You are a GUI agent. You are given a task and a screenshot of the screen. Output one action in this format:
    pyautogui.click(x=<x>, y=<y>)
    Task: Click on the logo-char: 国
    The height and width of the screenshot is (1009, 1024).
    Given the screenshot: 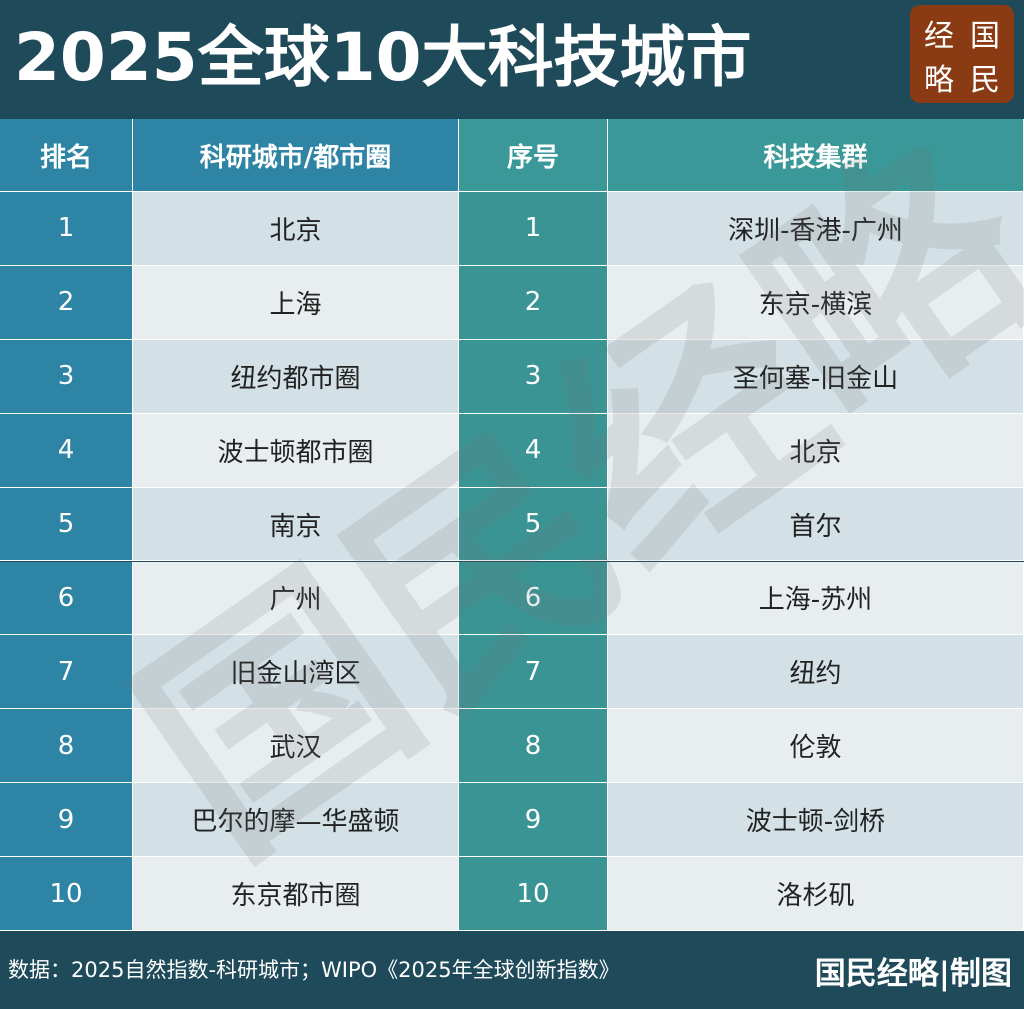 What is the action you would take?
    pyautogui.click(x=985, y=36)
    